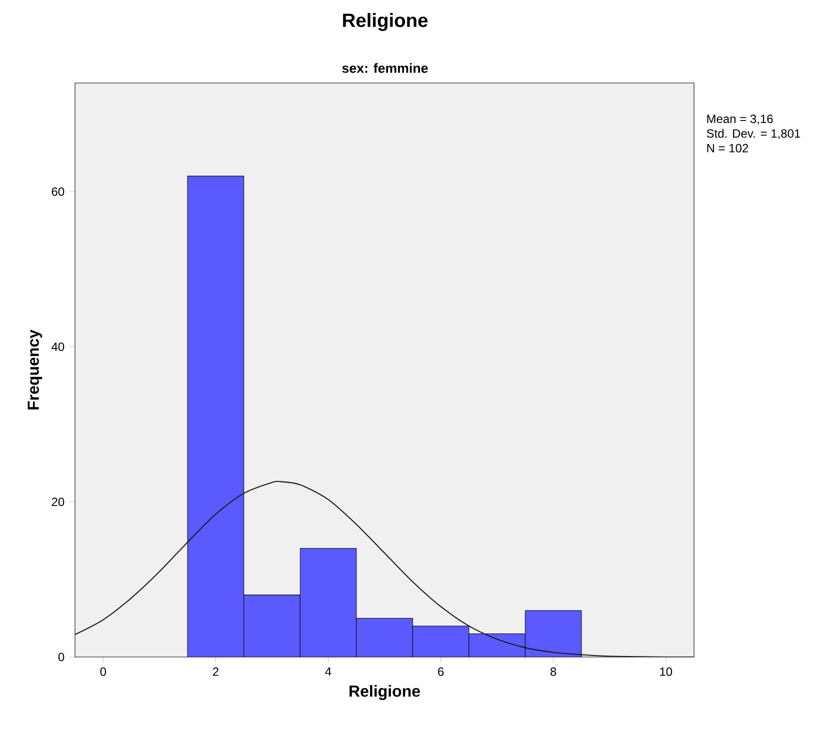  What do you see at coordinates (328, 671) in the screenshot?
I see `x-tick-label: 4` at bounding box center [328, 671].